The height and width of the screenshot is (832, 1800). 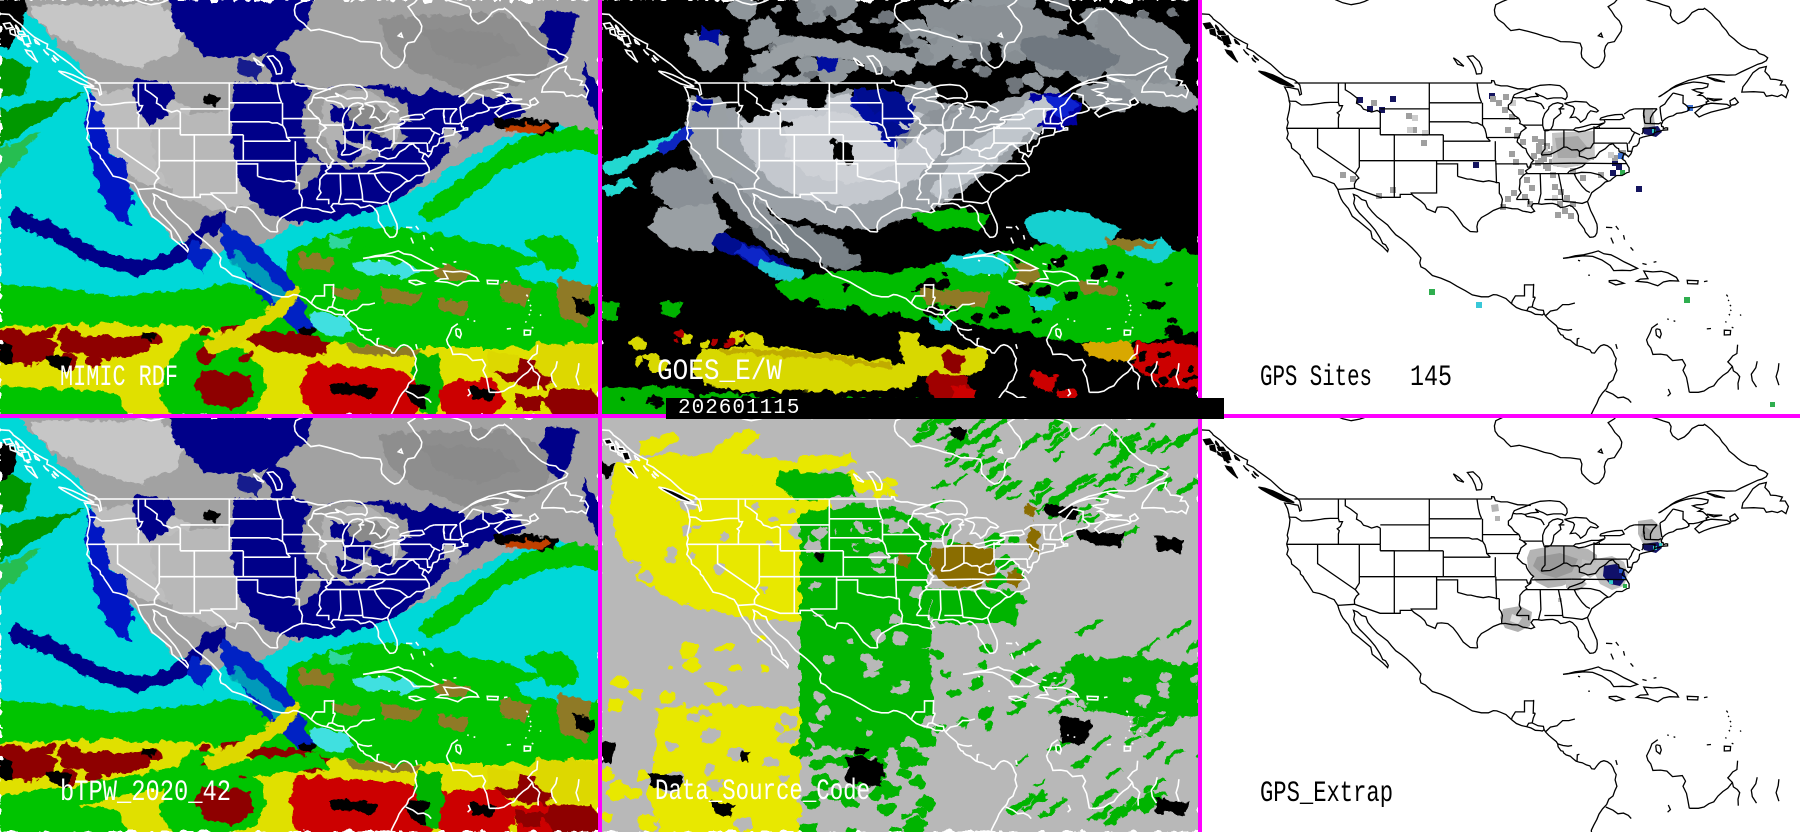 I want to click on svg-text: bTPW_2020_42, so click(x=145, y=793).